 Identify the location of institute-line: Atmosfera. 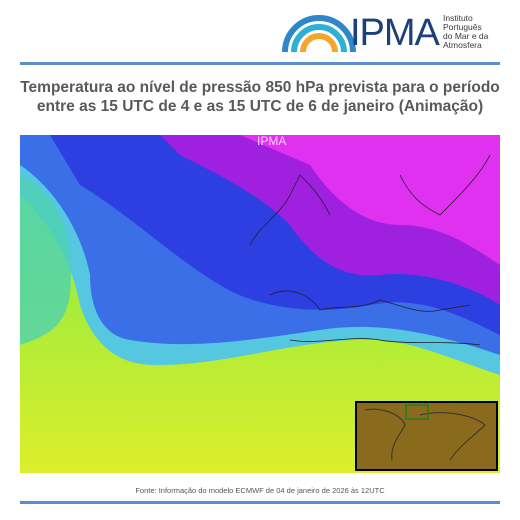
(462, 45).